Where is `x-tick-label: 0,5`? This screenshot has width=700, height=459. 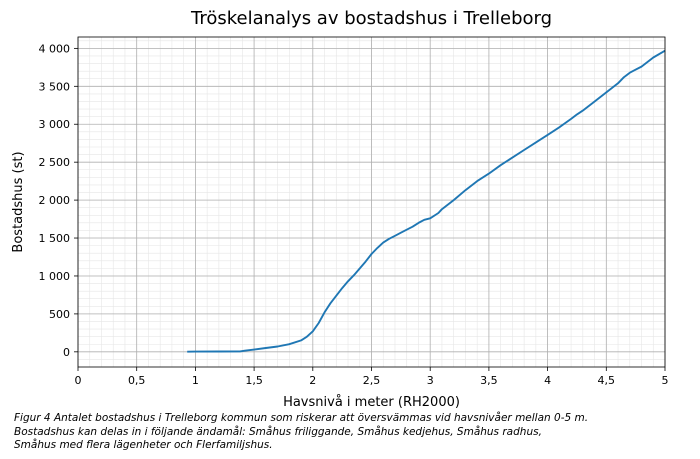
x-tick-label: 0,5 is located at coordinates (137, 380).